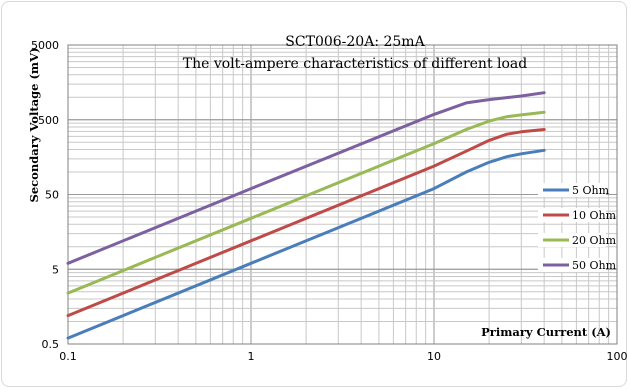 The image size is (630, 390). Describe the element at coordinates (617, 356) in the screenshot. I see `x-tick-label: 100` at that location.